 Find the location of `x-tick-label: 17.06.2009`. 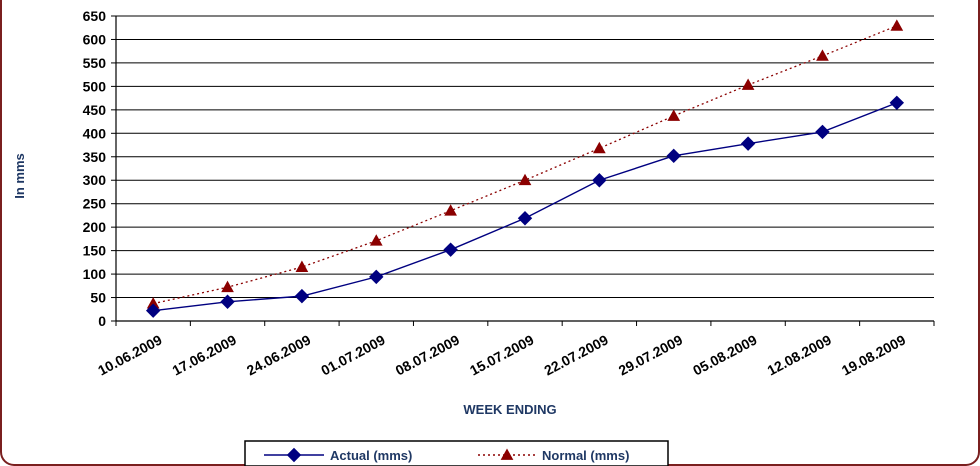

x-tick-label: 17.06.2009 is located at coordinates (205, 354).